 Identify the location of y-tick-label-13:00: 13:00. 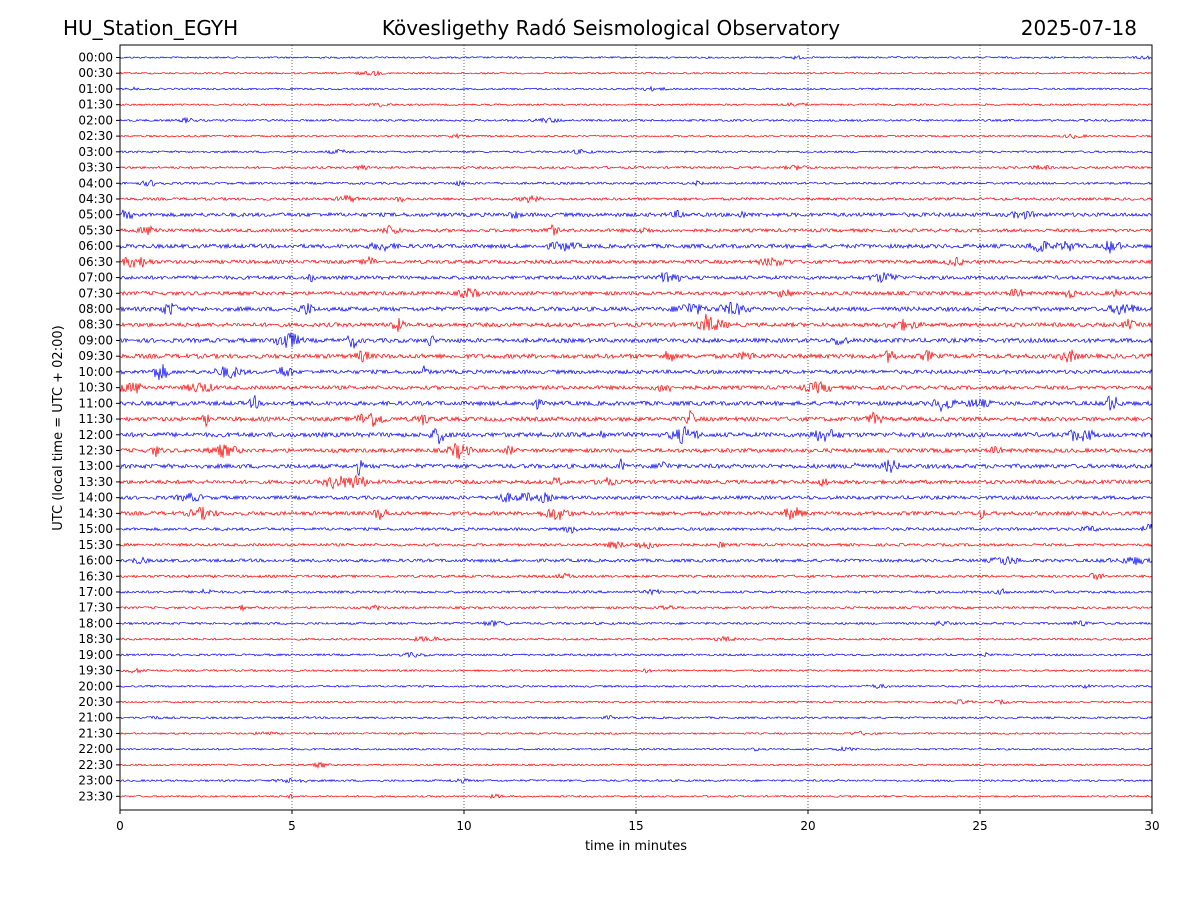
(95, 466).